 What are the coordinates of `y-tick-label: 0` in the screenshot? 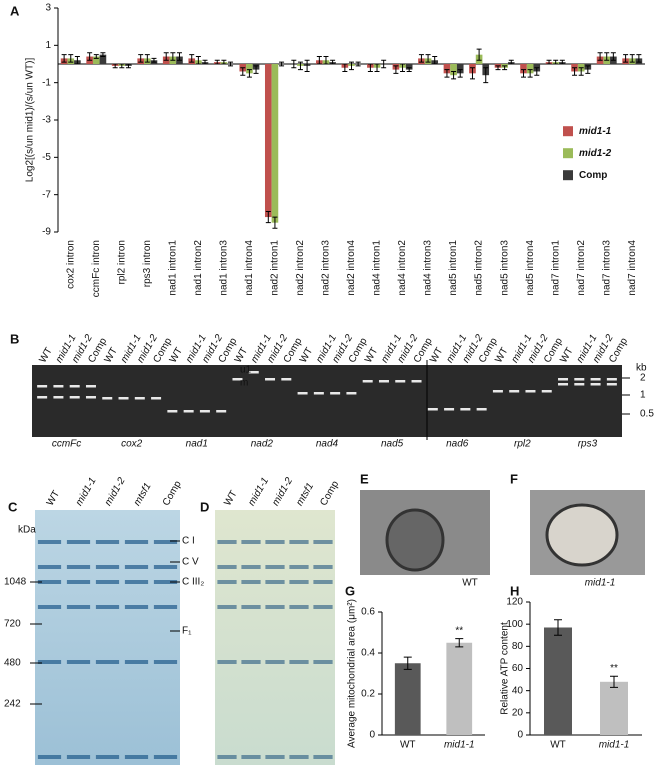 It's located at (372, 735).